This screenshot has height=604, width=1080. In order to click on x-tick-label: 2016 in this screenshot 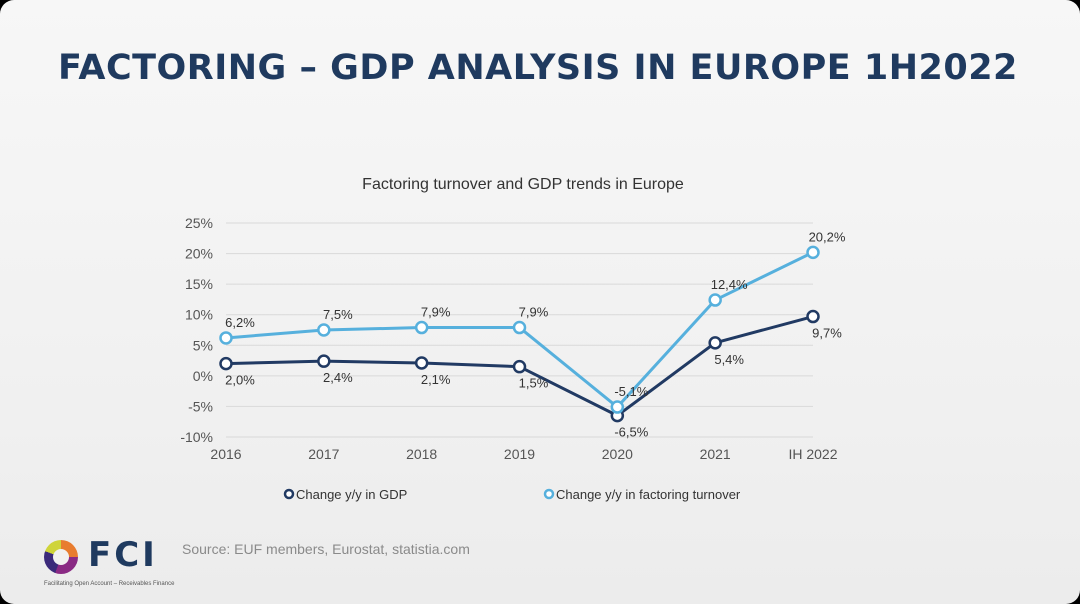, I will do `click(225, 454)`.